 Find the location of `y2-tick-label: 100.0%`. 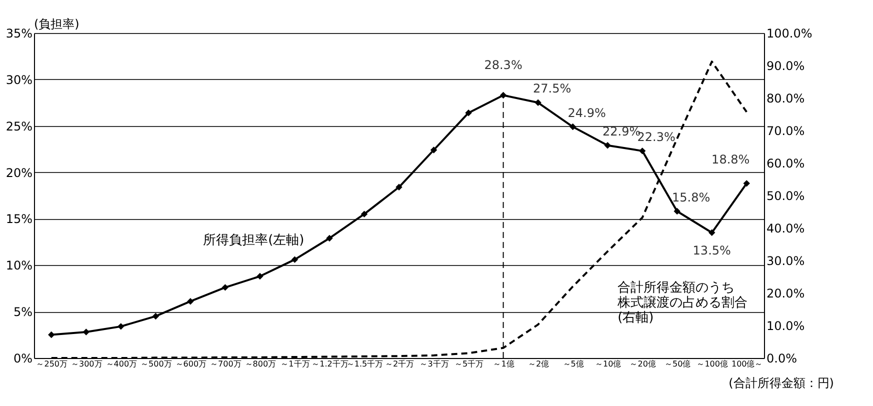

y2-tick-label: 100.0% is located at coordinates (789, 33).